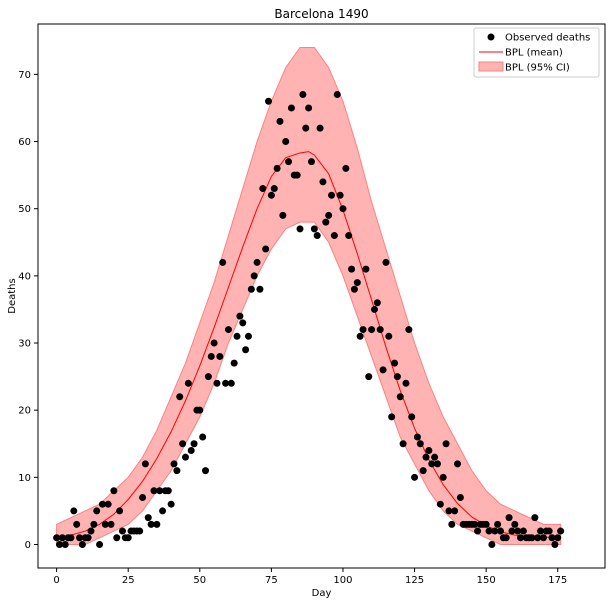 The height and width of the screenshot is (604, 609). Describe the element at coordinates (24, 344) in the screenshot. I see `y-tick-label: 30` at that location.